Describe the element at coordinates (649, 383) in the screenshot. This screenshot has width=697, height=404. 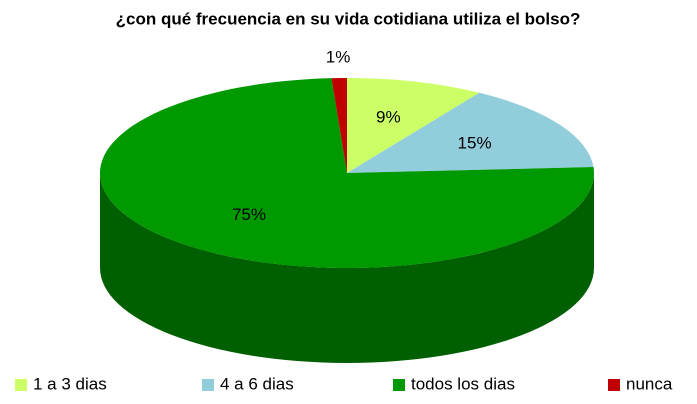
I see `legend-label: nunca` at that location.